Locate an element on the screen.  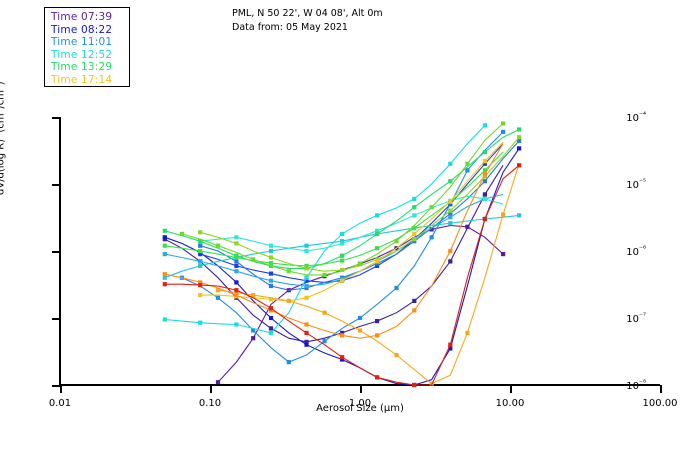
x-axis-line is located at coordinates (359, 385).